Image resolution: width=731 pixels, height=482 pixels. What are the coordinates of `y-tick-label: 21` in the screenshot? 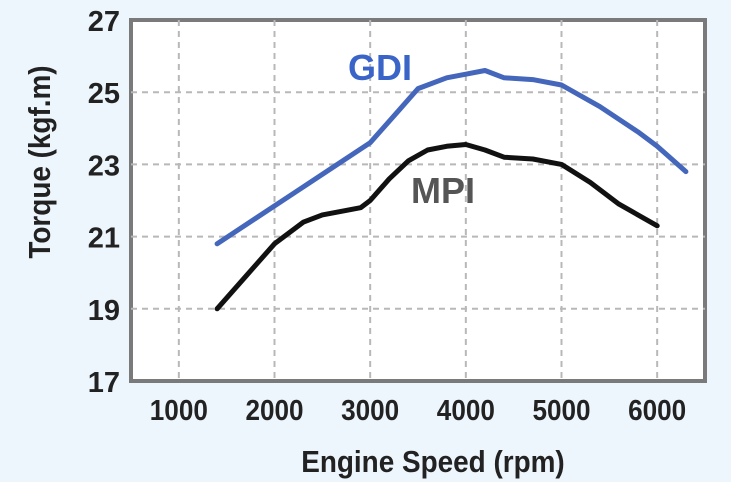 It's located at (104, 239).